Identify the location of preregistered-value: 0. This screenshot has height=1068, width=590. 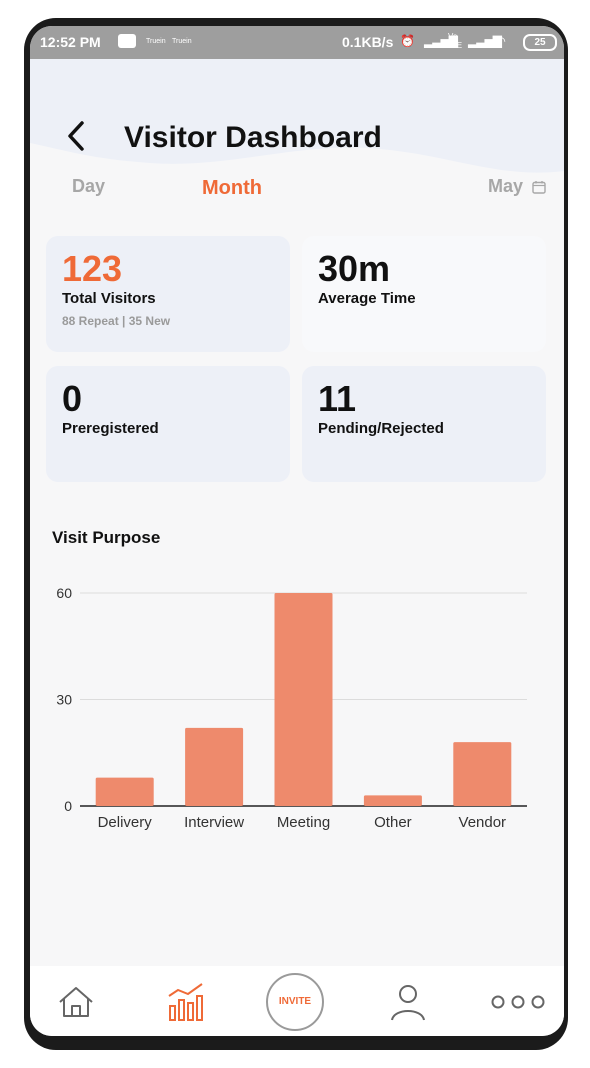
(72, 398).